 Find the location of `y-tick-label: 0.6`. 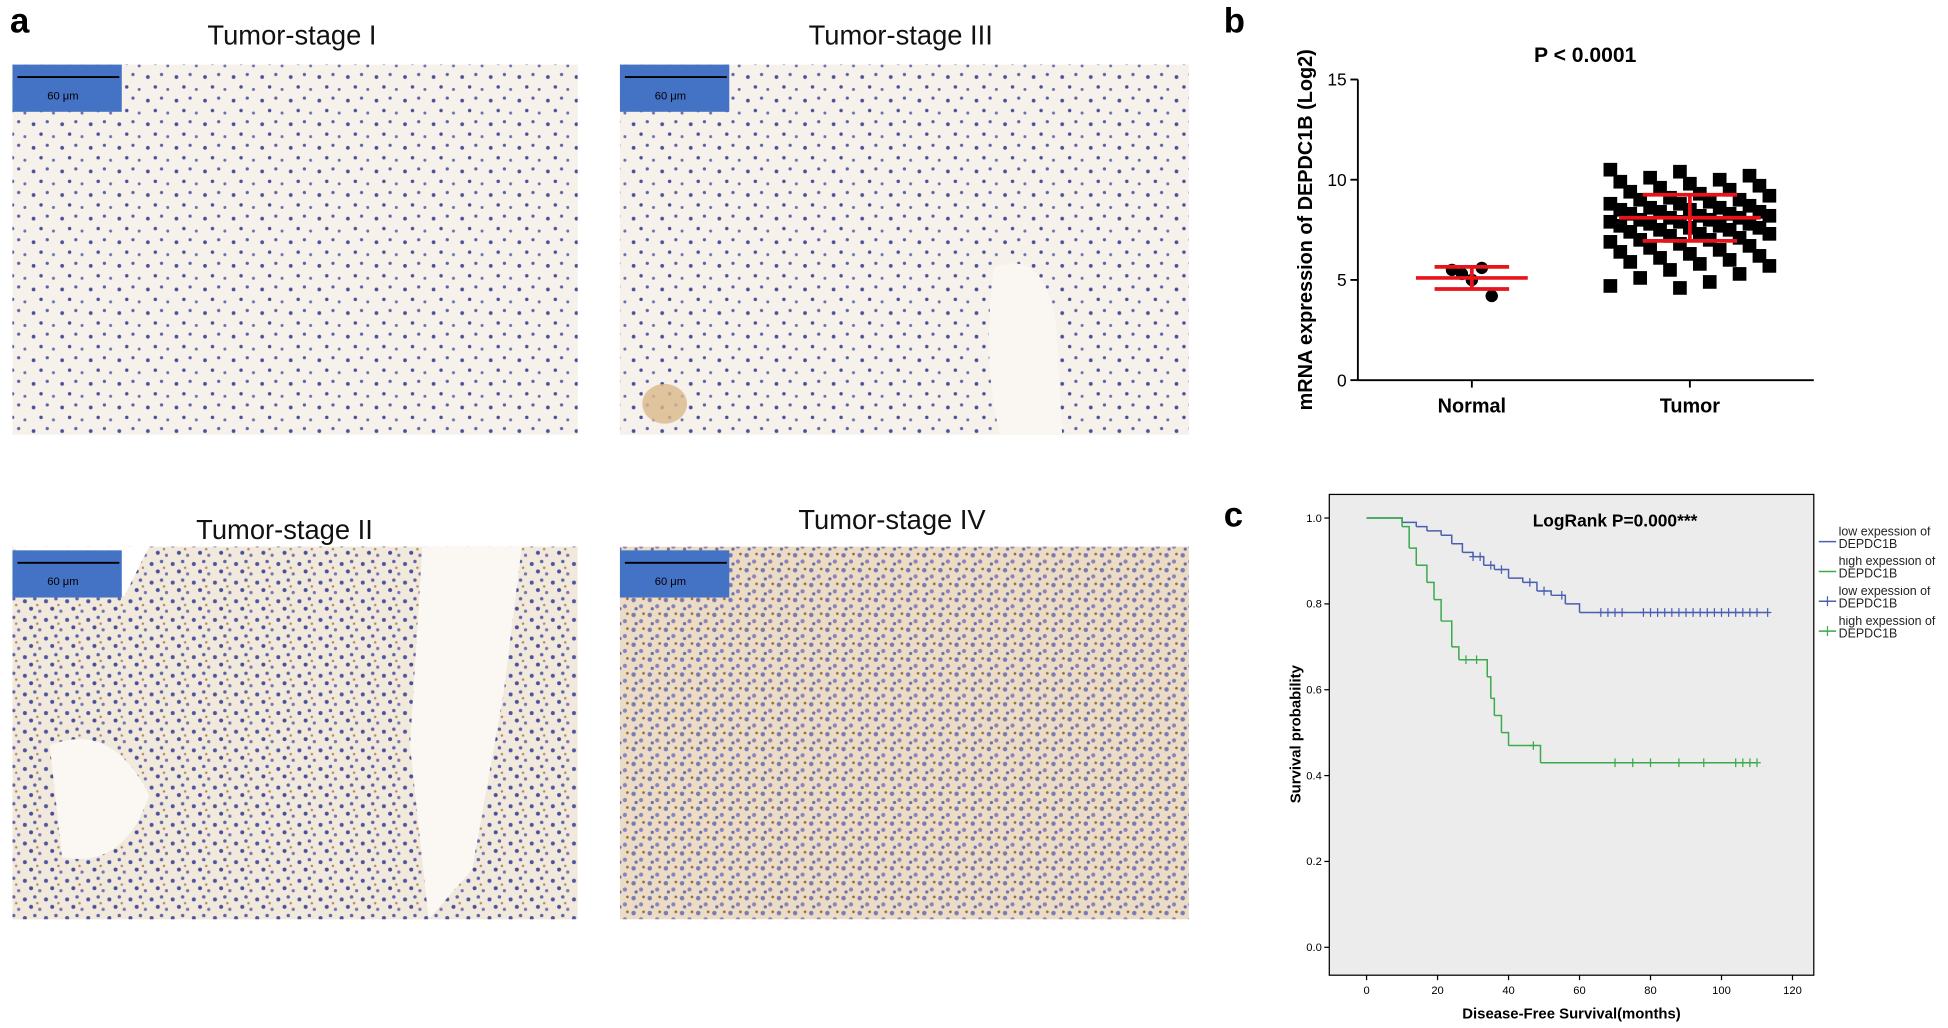

y-tick-label: 0.6 is located at coordinates (1314, 690).